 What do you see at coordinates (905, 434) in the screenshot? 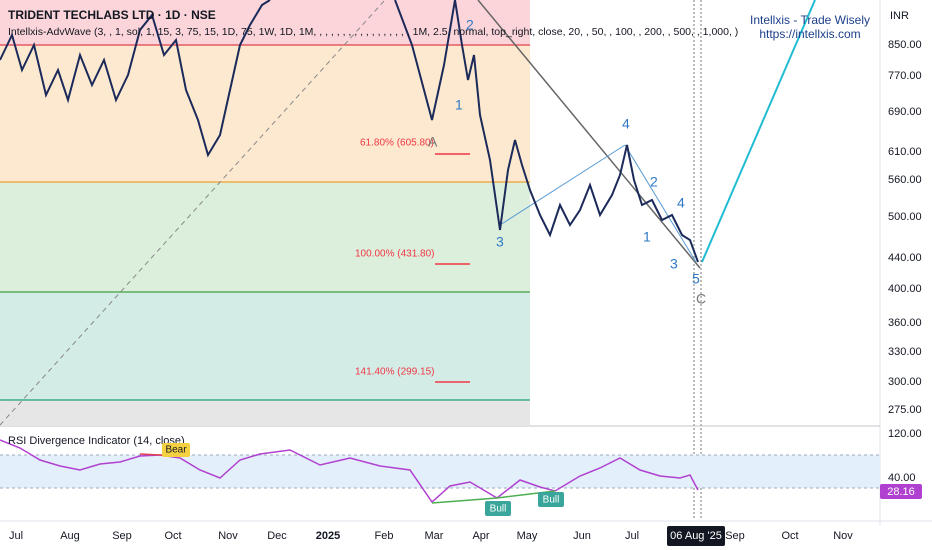
I see `rsi-axis-label: 120.00` at bounding box center [905, 434].